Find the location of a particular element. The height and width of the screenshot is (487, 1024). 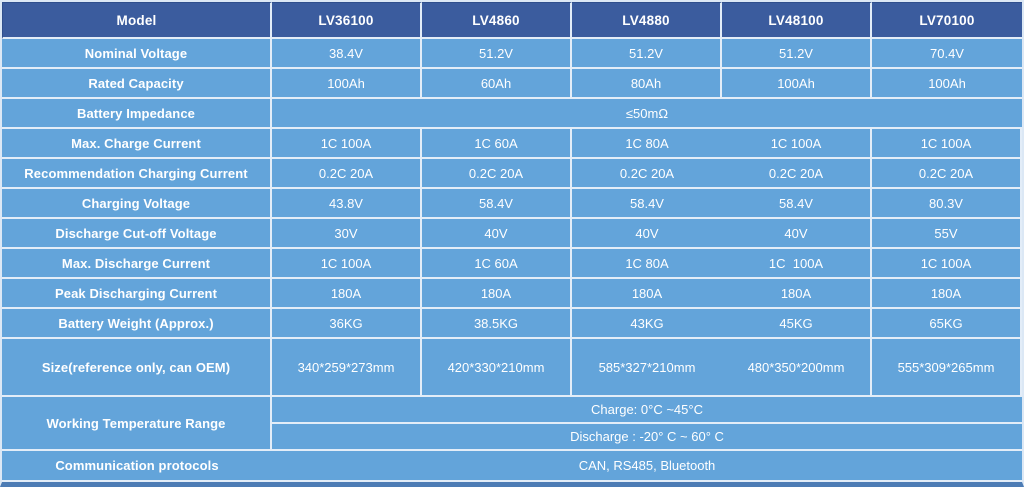

value-cell: 43KG is located at coordinates (647, 324).